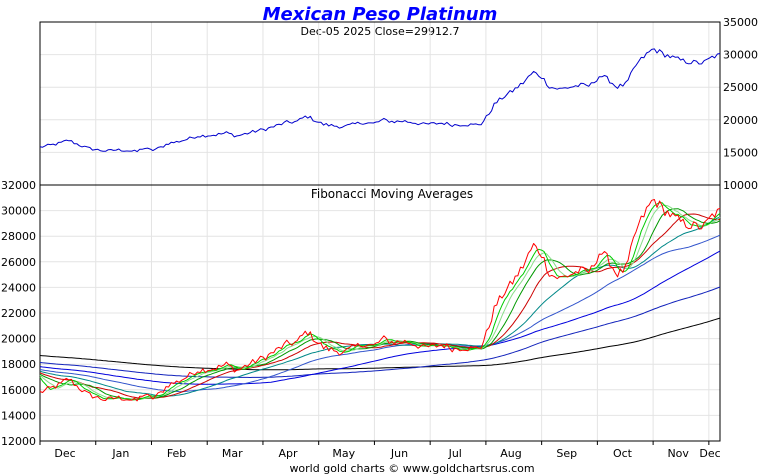 This screenshot has height=475, width=760. What do you see at coordinates (392, 194) in the screenshot?
I see `lower-panel-title: Fibonacci Moving Averages` at bounding box center [392, 194].